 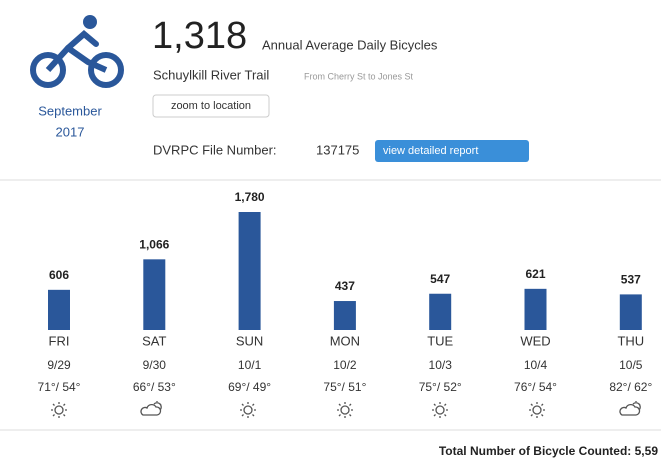 I want to click on bike-icon, so click(x=77, y=51).